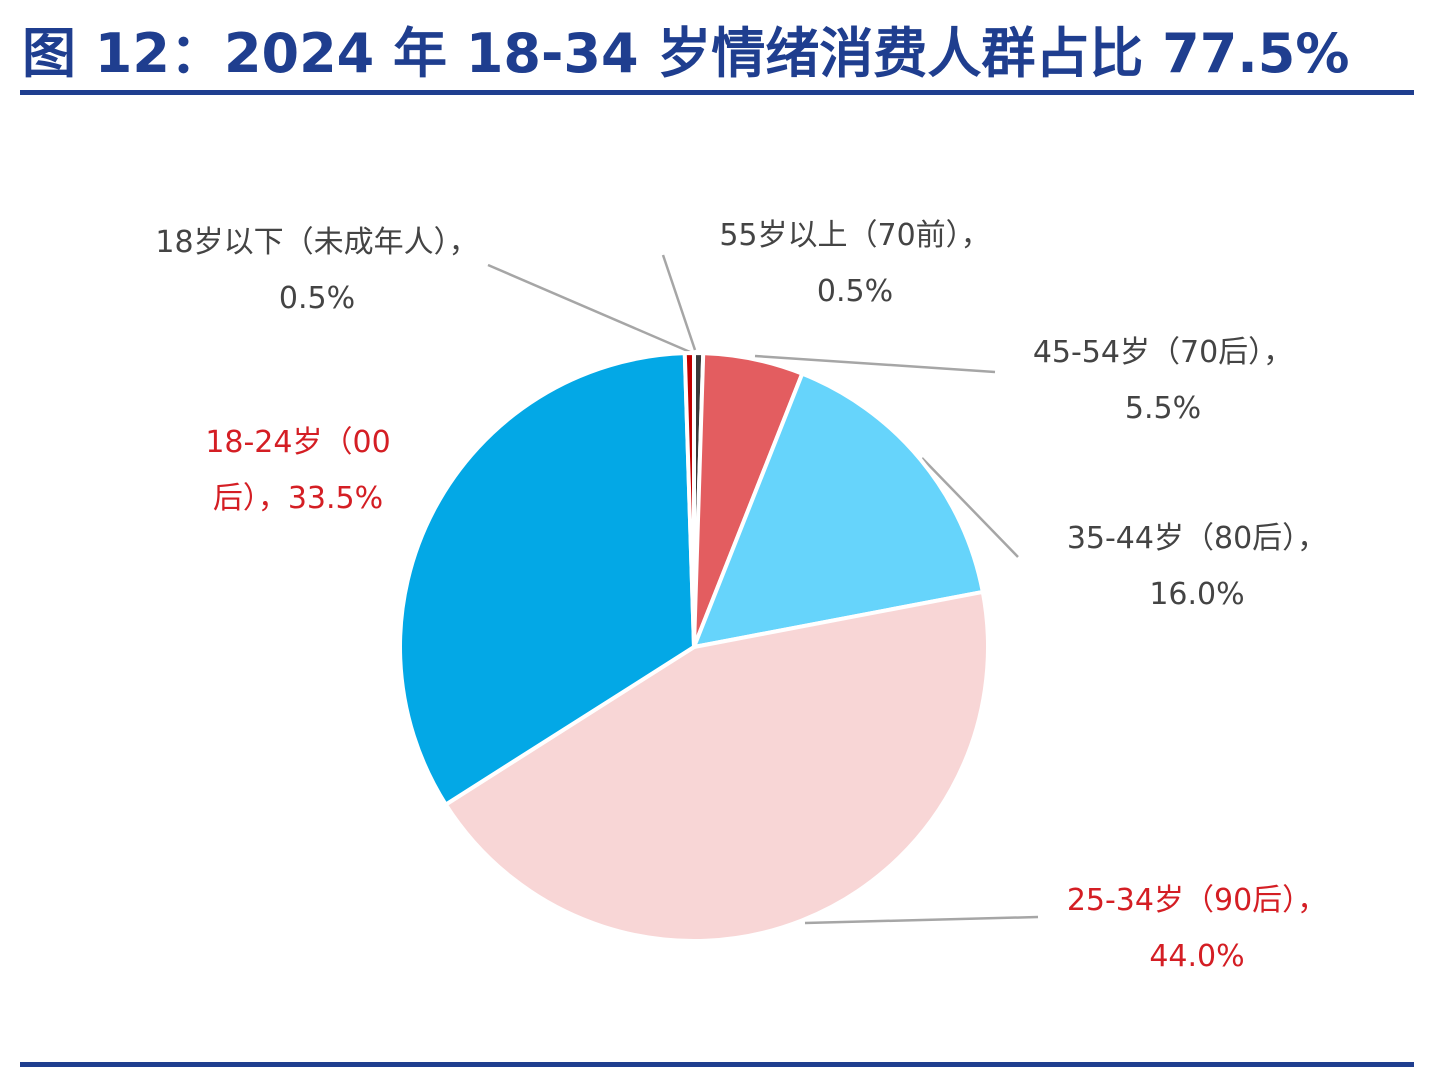 Image resolution: width=1441 pixels, height=1080 pixels. I want to click on slice-label-3: 35-44岁（80后）， 16.0%, so click(1197, 566).